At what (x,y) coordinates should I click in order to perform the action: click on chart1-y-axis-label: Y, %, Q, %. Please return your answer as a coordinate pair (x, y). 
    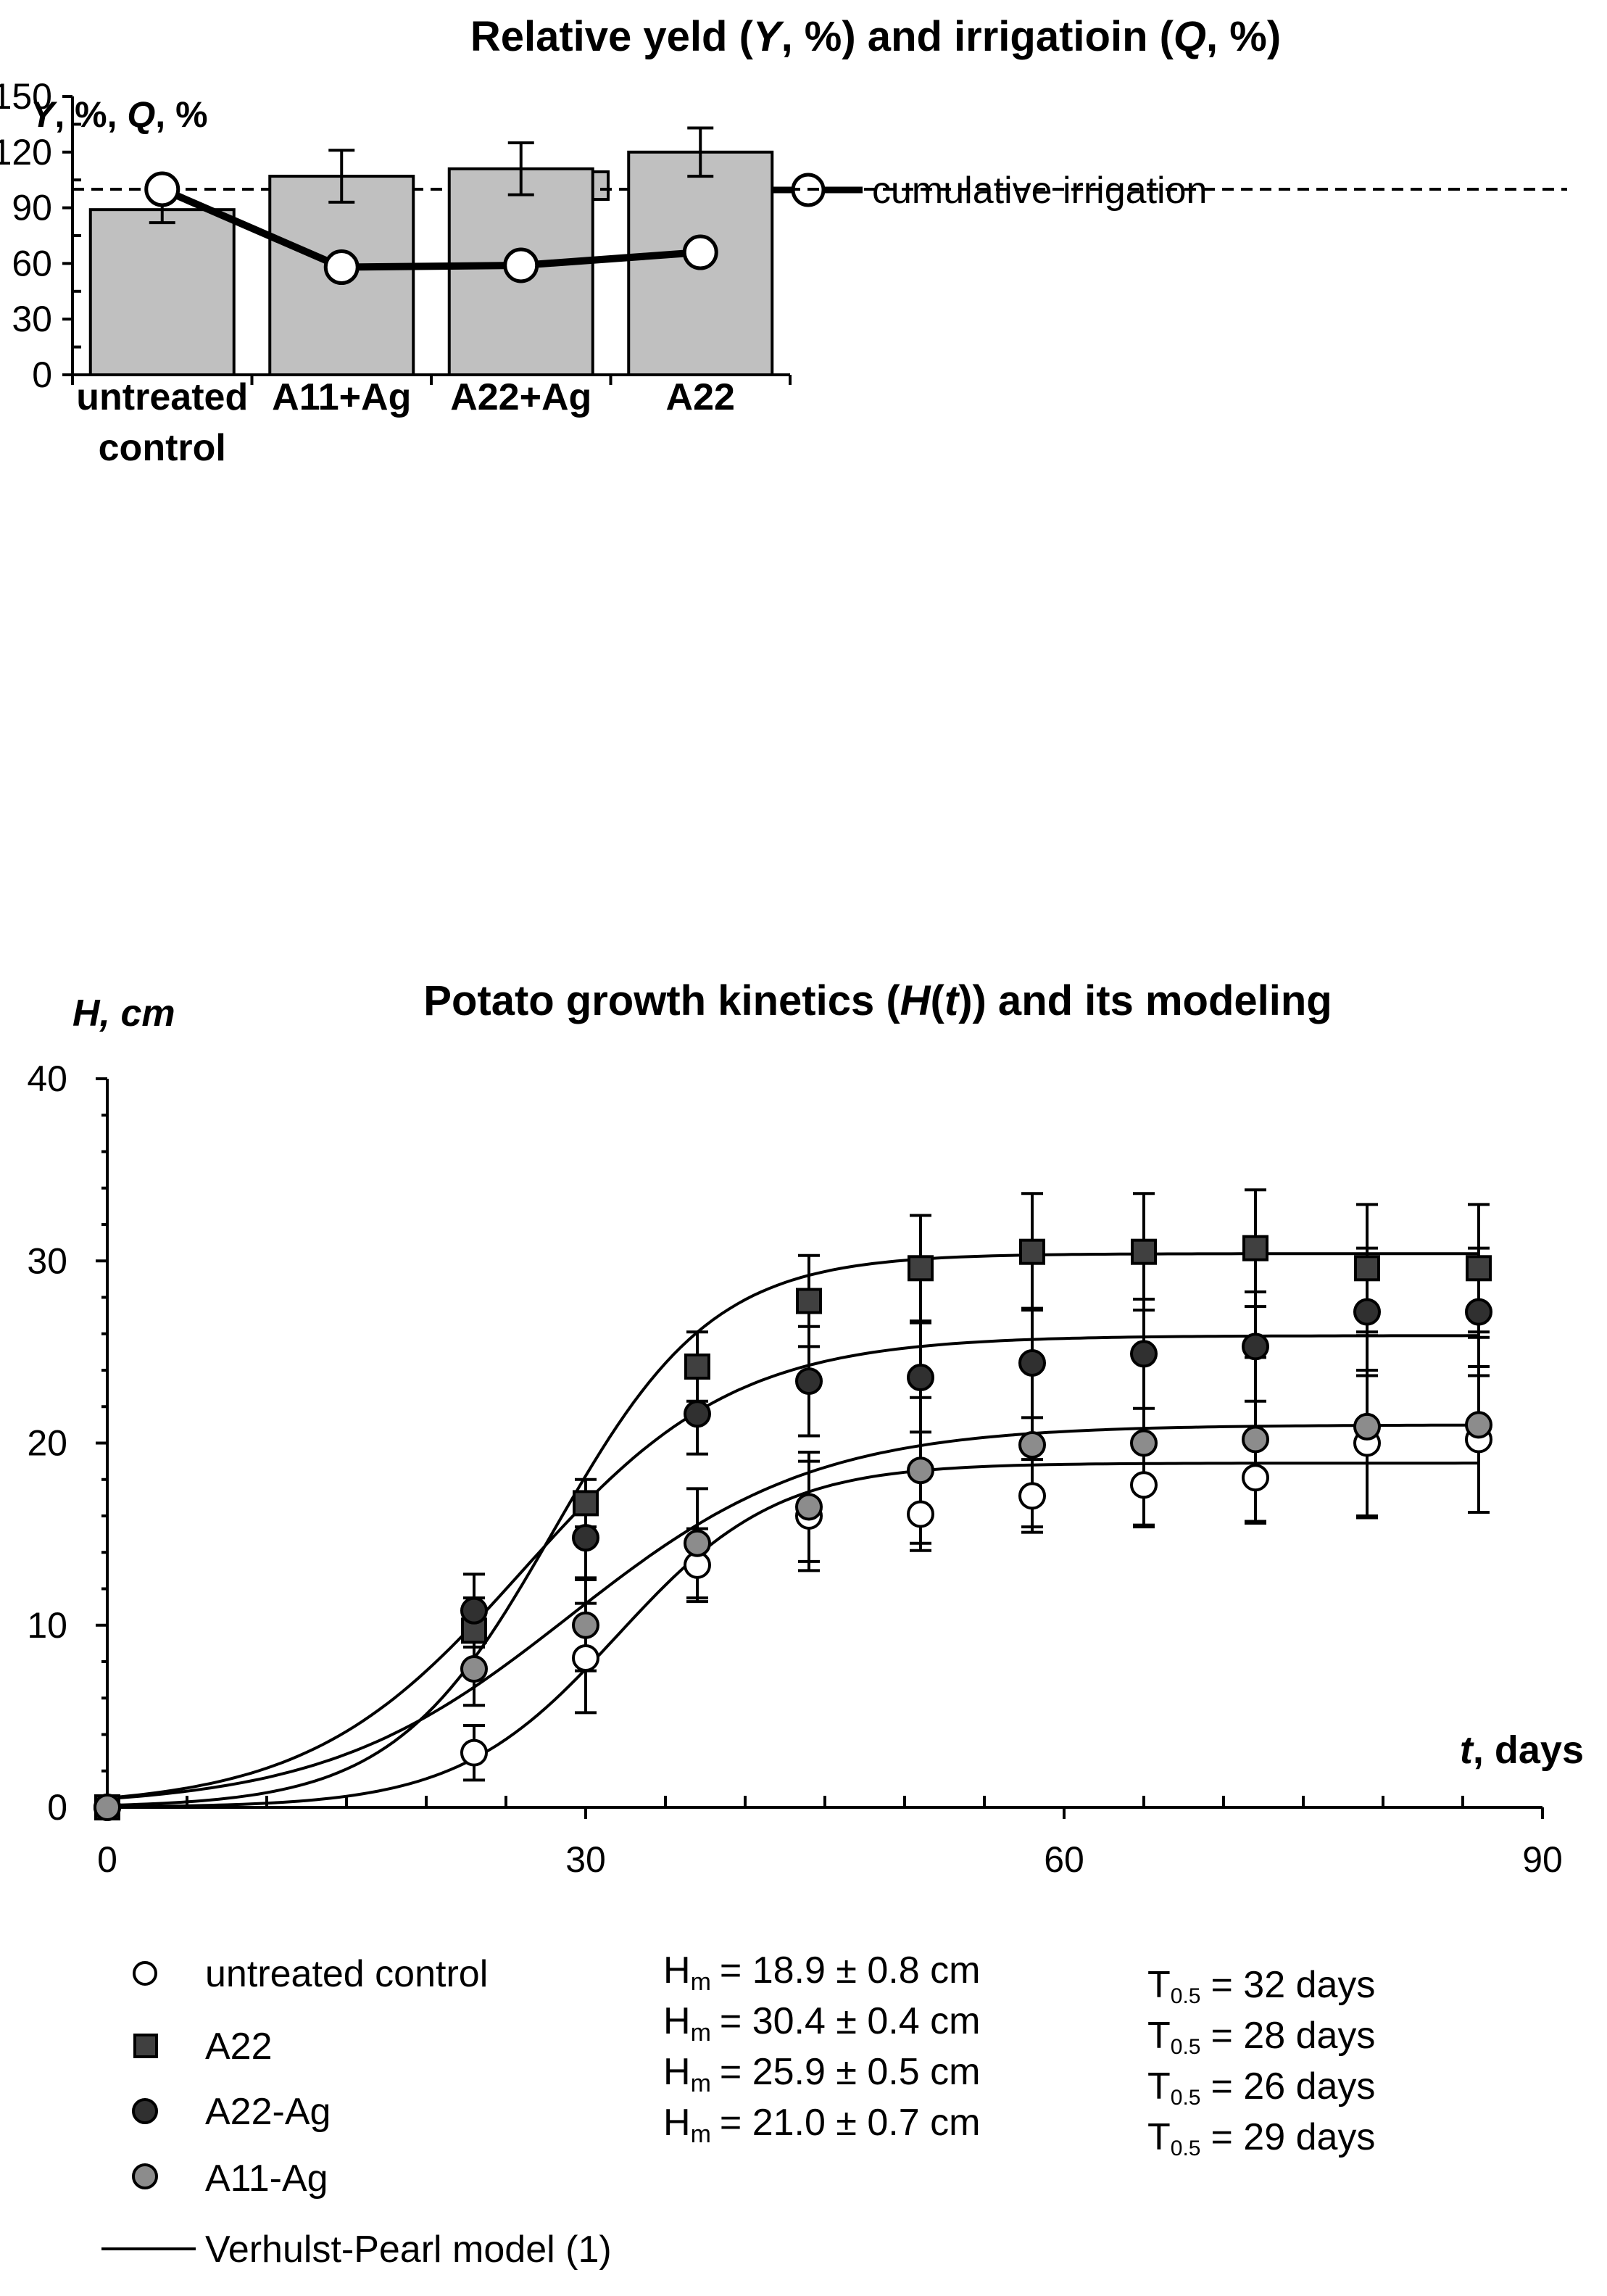
    Looking at the image, I should click on (119, 114).